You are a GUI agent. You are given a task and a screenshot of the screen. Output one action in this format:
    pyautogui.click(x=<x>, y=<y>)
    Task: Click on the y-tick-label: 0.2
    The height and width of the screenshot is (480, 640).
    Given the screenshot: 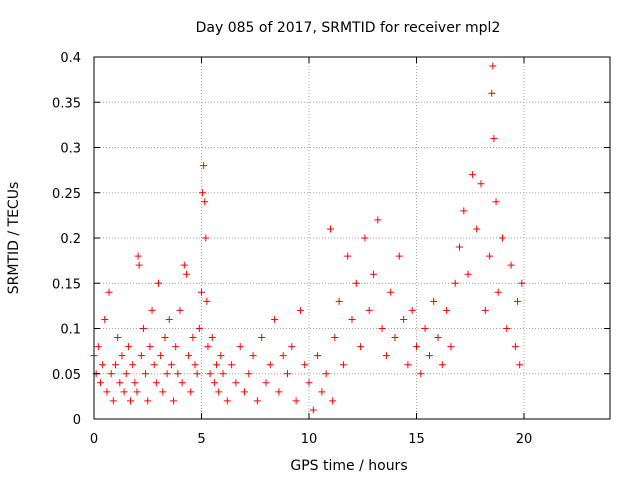 What is the action you would take?
    pyautogui.click(x=70, y=239)
    